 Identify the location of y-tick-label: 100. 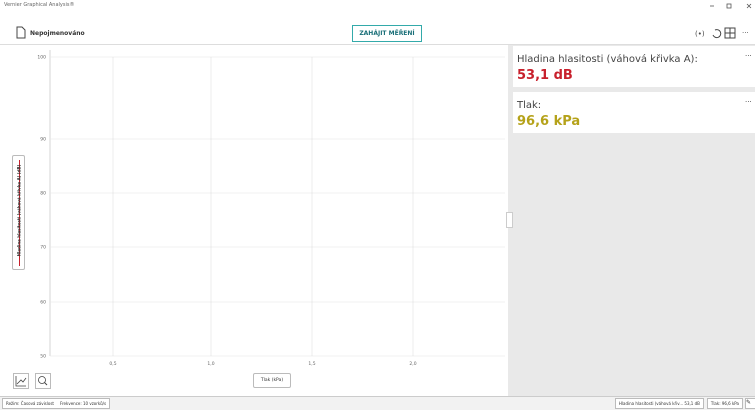
(41, 58).